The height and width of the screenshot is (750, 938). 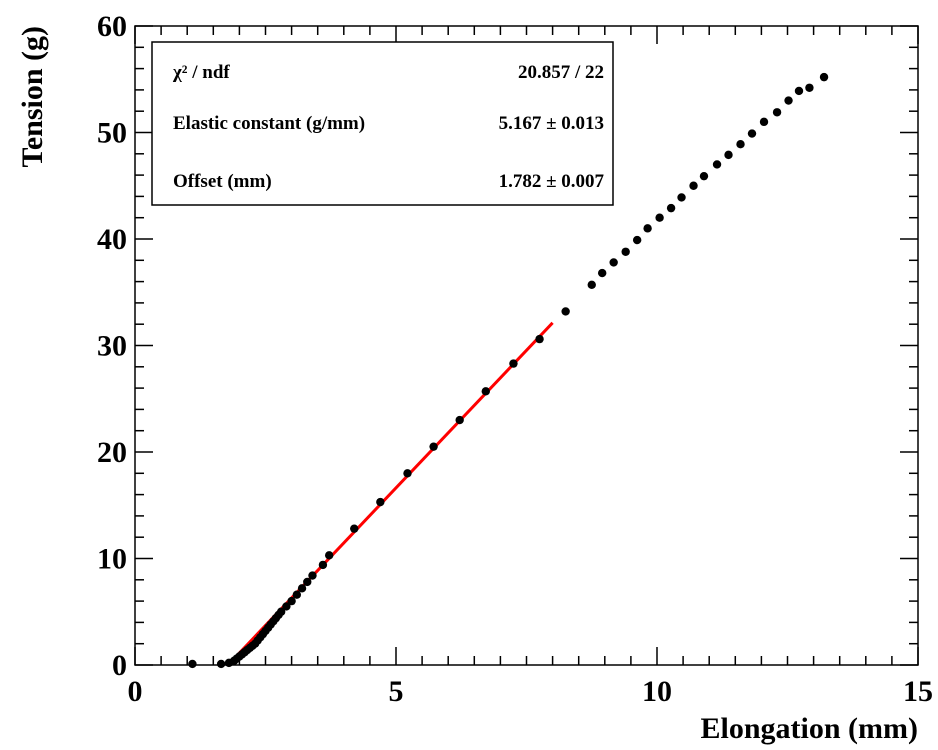 I want to click on y-tick-label: 50, so click(x=112, y=133).